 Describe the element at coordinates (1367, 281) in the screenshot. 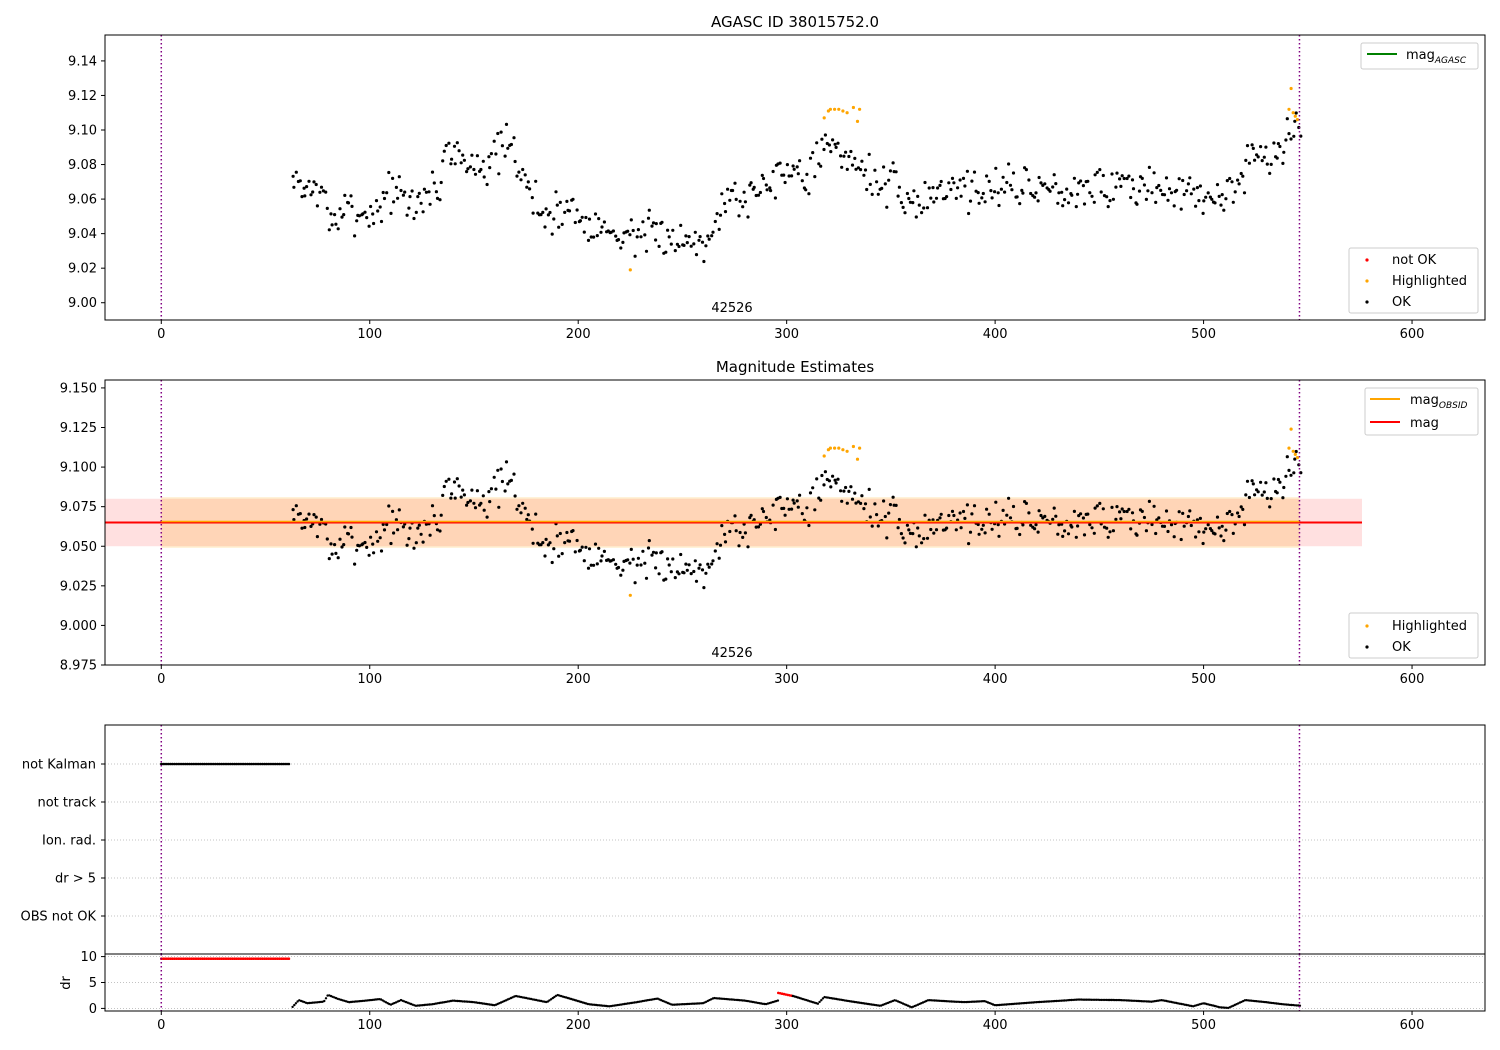

I see `legend-marker-highlighted` at that location.